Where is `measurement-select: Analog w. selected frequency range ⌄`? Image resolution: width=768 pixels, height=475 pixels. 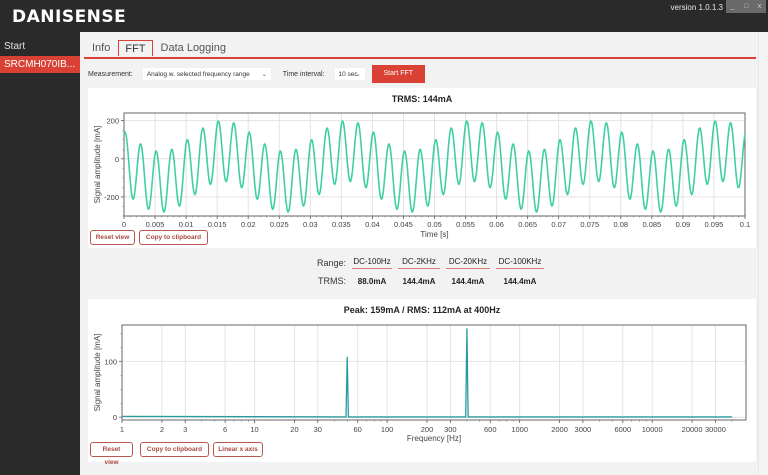 measurement-select: Analog w. selected frequency range ⌄ is located at coordinates (206, 74).